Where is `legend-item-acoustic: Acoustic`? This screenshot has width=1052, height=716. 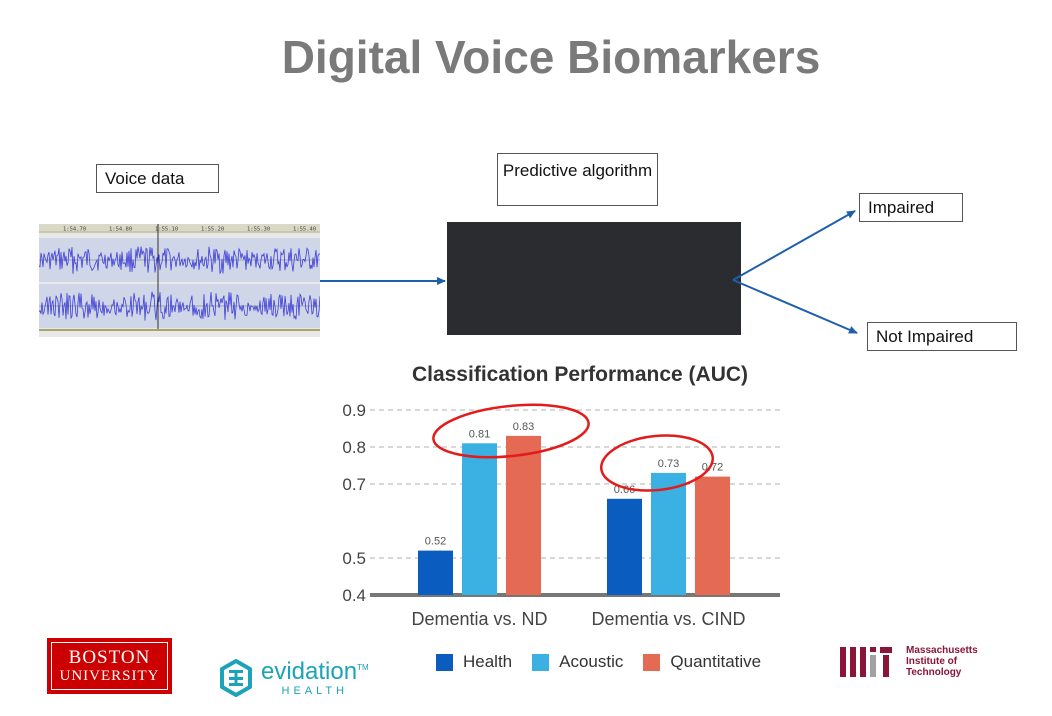
legend-item-acoustic: Acoustic is located at coordinates (577, 662).